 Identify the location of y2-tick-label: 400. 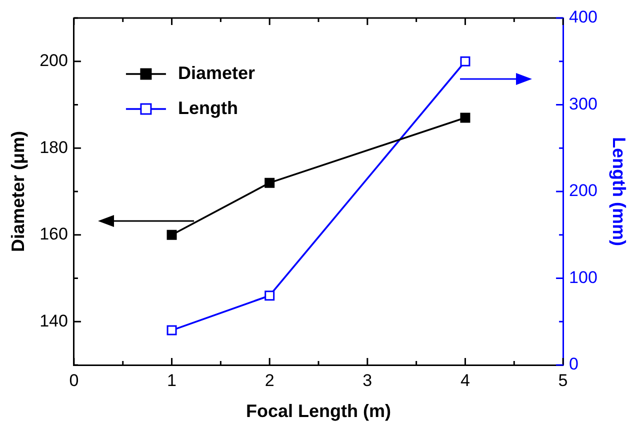
(583, 17).